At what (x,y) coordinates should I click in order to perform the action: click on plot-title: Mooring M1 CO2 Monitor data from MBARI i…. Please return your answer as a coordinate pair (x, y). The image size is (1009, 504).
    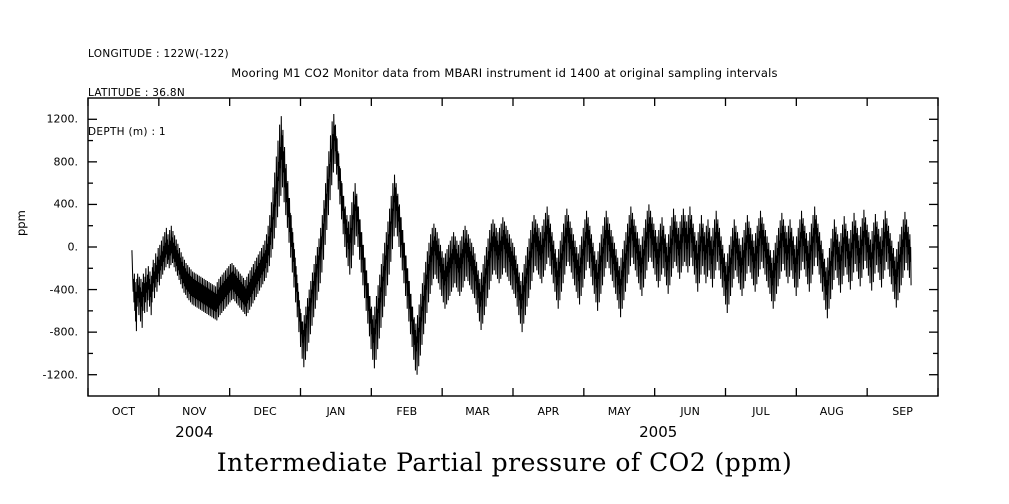
    Looking at the image, I should click on (504, 73).